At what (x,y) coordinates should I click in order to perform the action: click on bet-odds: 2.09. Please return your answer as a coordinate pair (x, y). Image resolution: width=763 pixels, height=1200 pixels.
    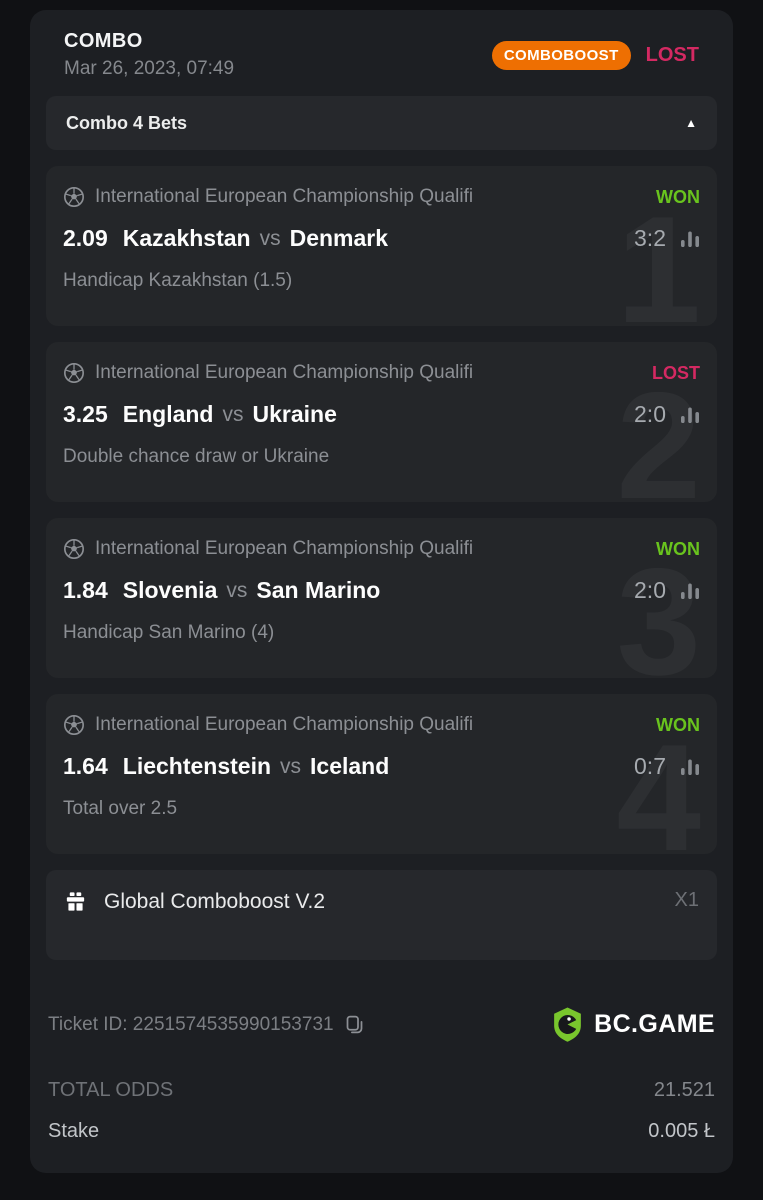
    Looking at the image, I should click on (85, 238).